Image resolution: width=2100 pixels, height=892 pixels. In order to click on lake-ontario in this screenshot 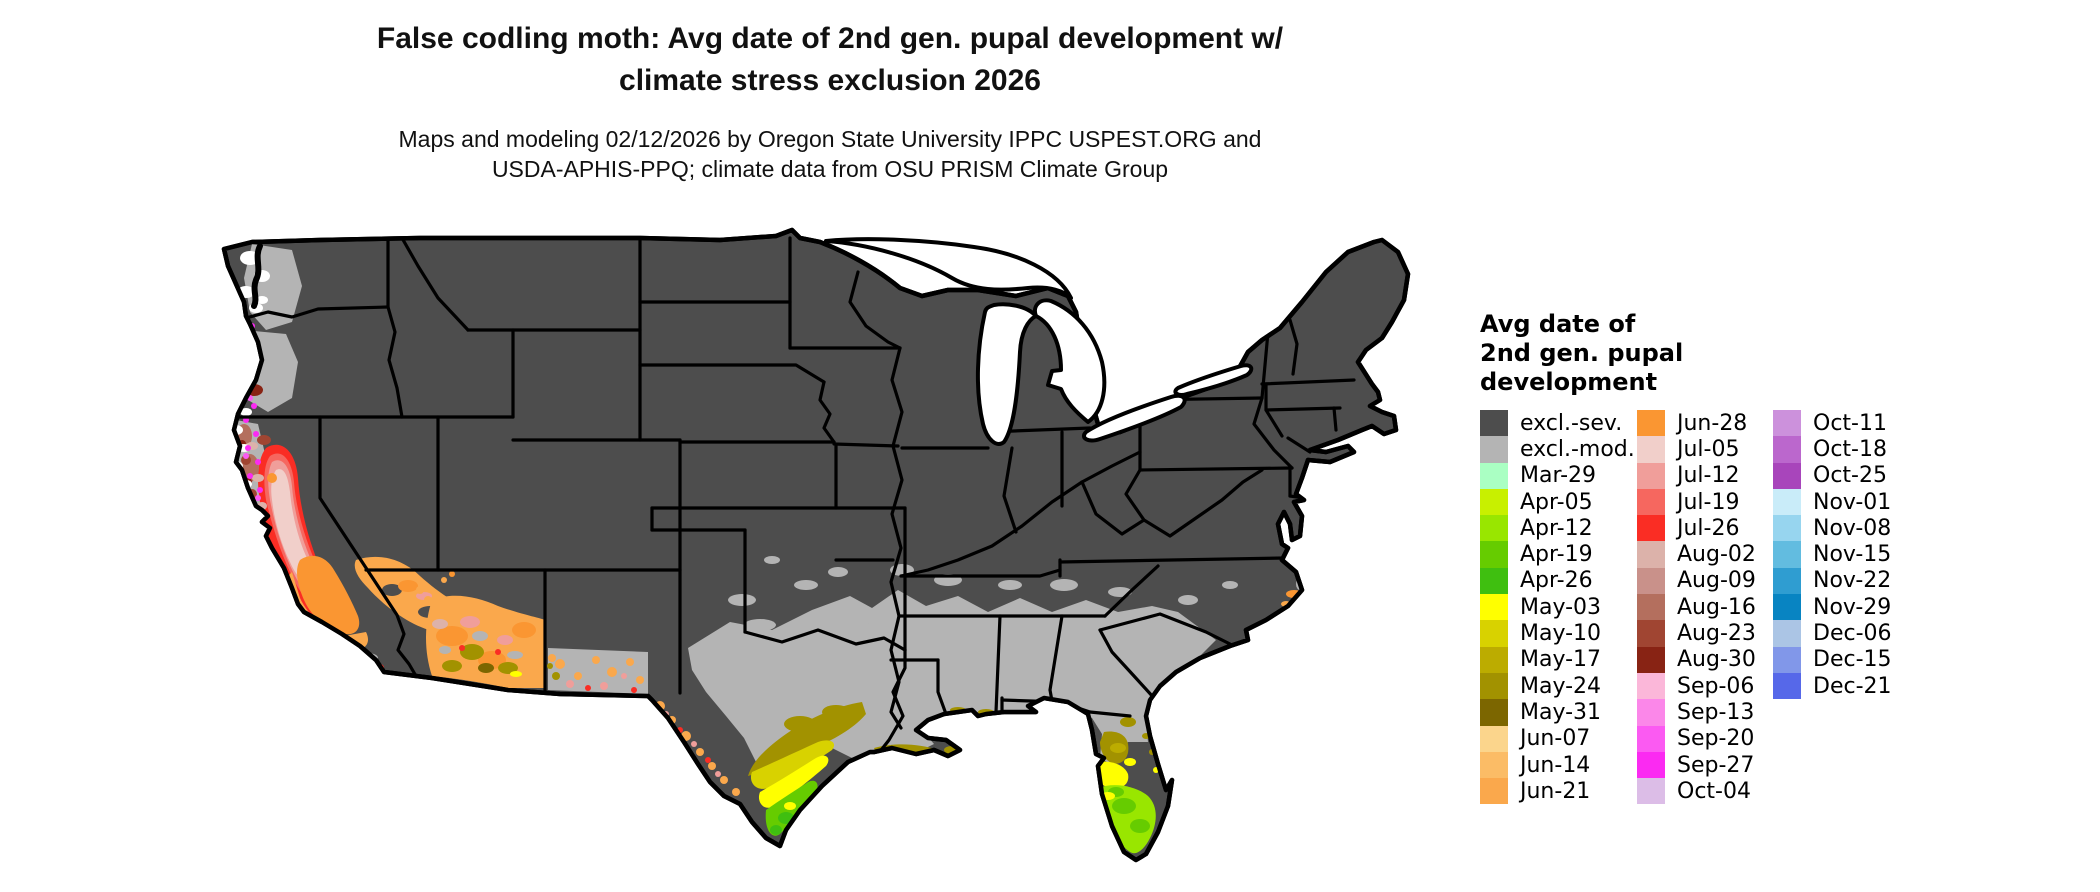, I will do `click(1213, 380)`.